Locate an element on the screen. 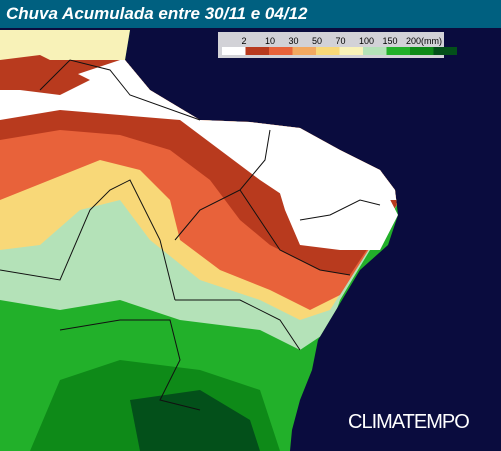 The image size is (501, 451). header-bar is located at coordinates (250, 14).